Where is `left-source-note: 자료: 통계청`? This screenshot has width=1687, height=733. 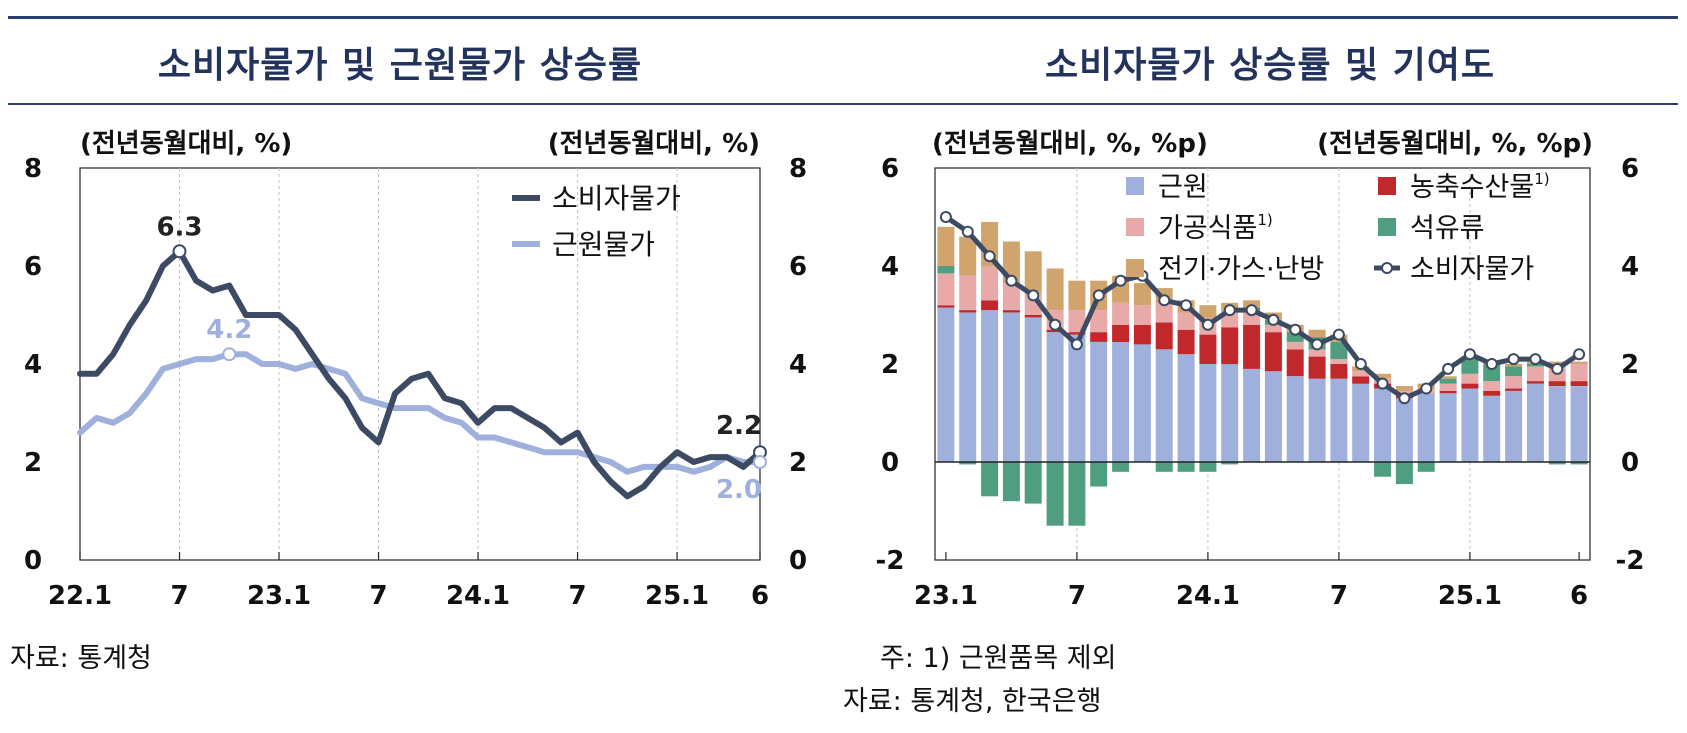 left-source-note: 자료: 통계청 is located at coordinates (81, 658).